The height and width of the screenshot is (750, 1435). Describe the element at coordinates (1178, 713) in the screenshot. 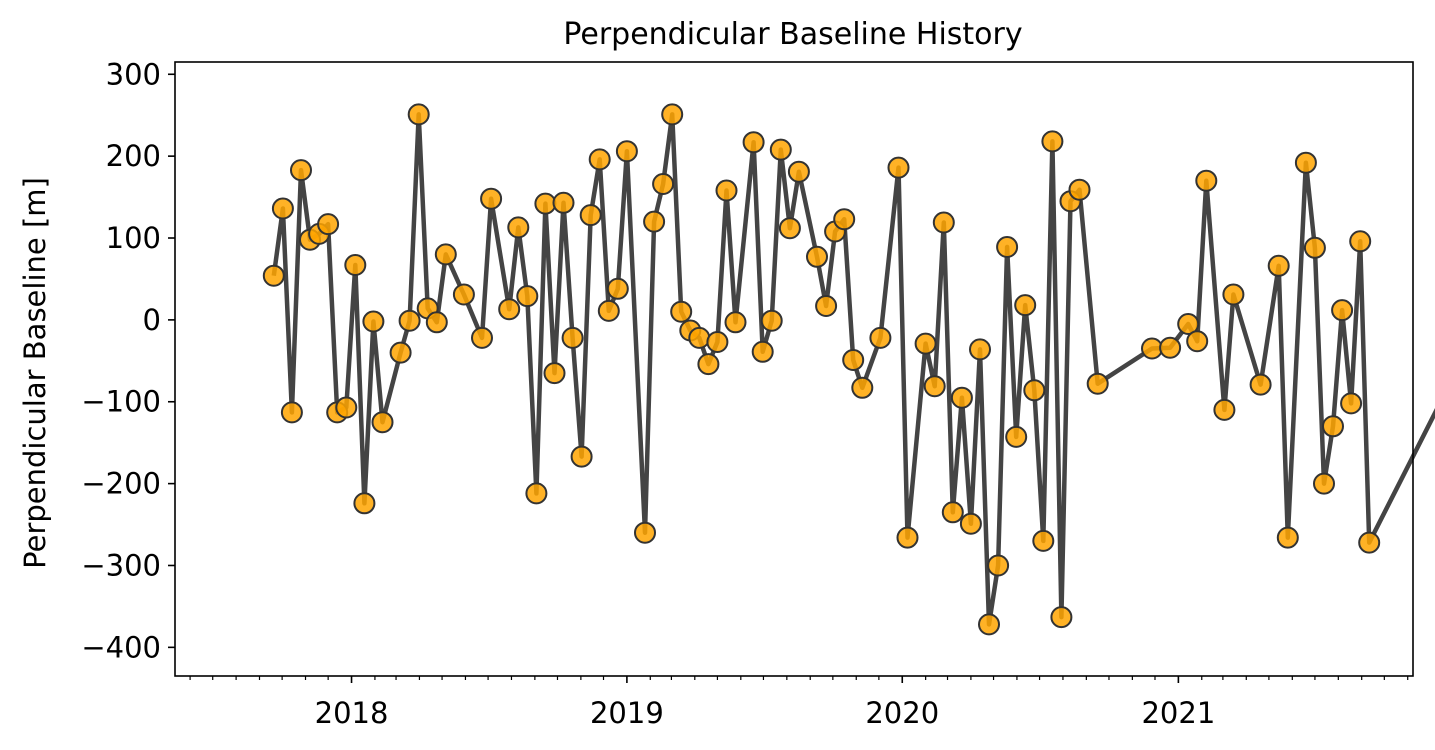

I see `x-tick-label: 2021` at that location.